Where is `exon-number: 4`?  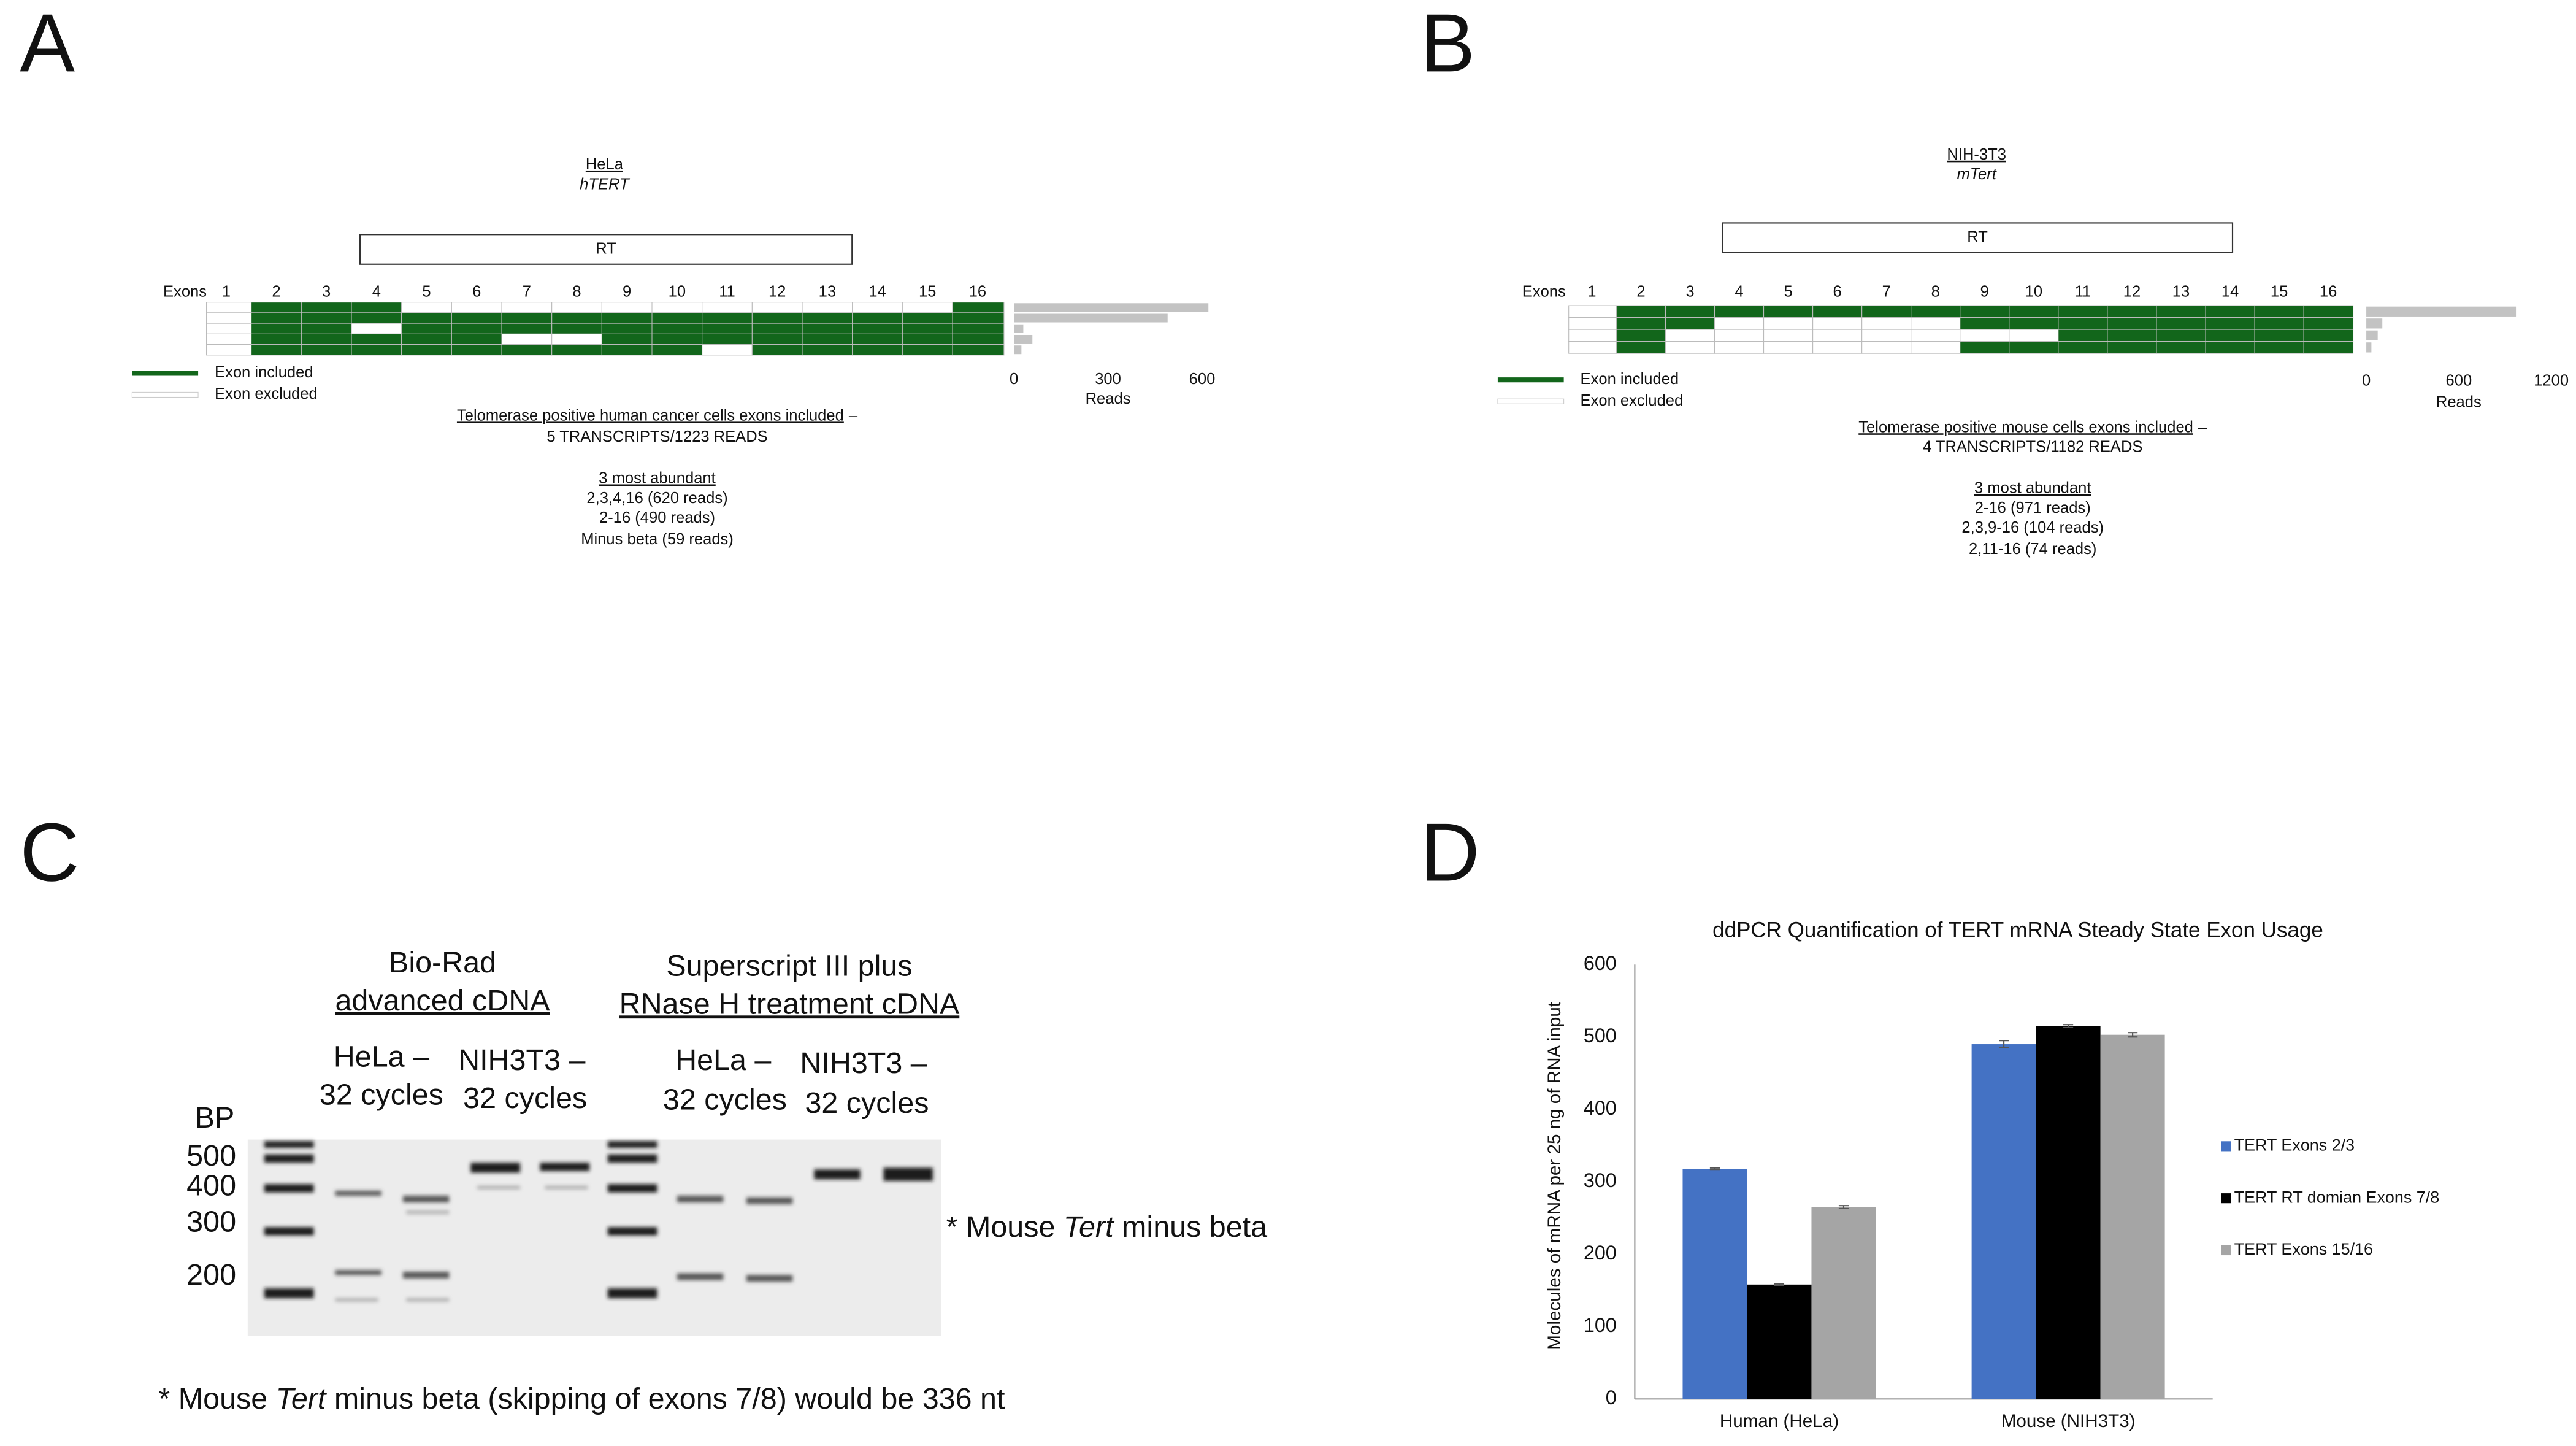
exon-number: 4 is located at coordinates (1739, 291).